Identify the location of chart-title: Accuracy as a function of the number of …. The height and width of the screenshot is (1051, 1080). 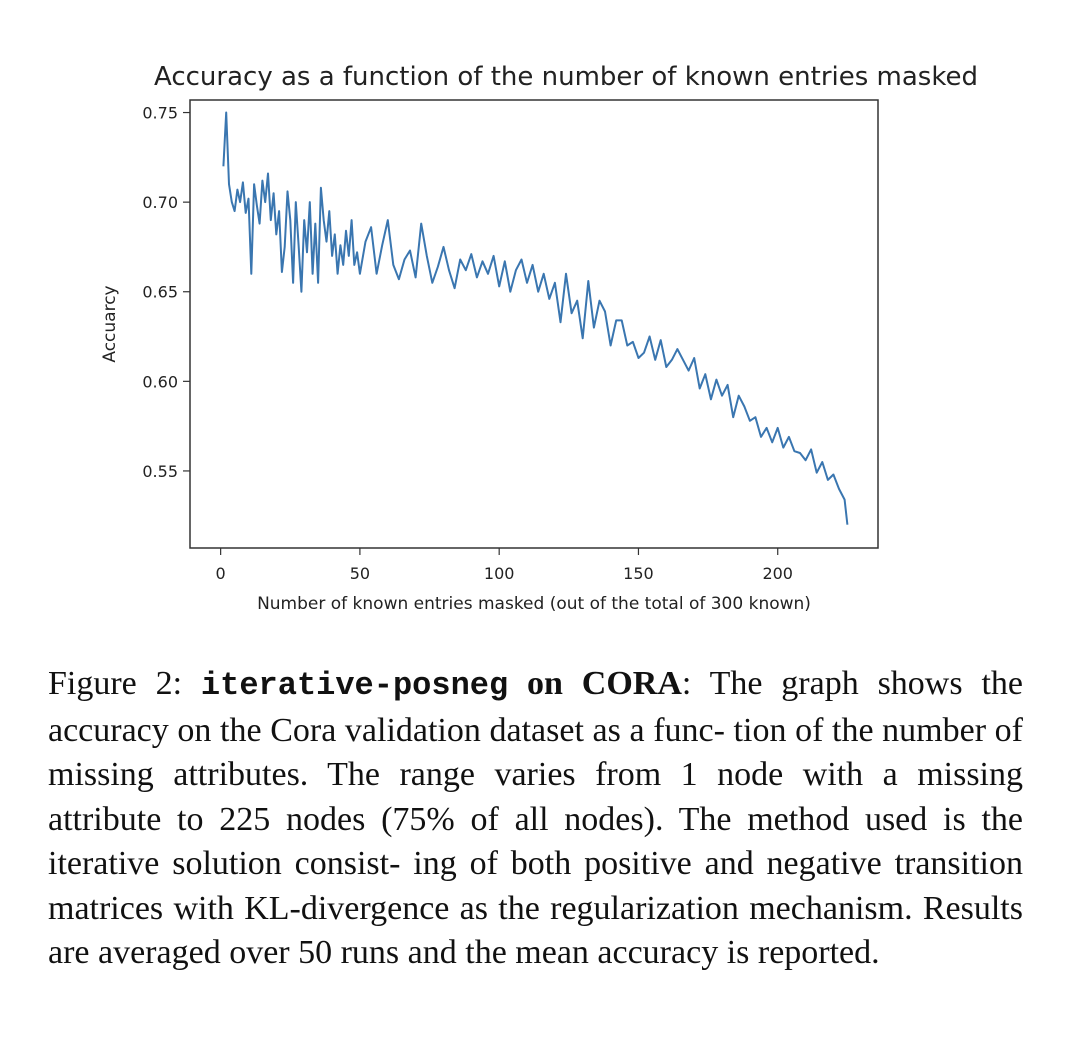
(566, 77).